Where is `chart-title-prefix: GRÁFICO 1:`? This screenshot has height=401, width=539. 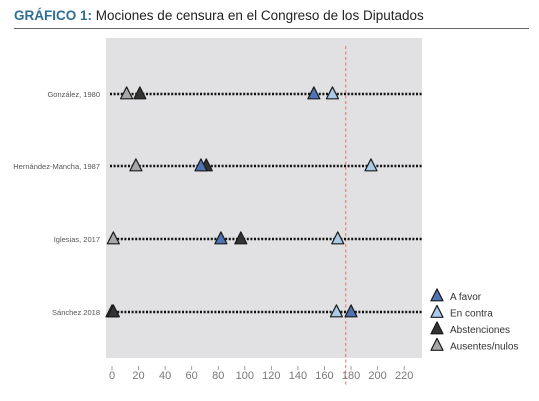 chart-title-prefix: GRÁFICO 1: is located at coordinates (53, 15).